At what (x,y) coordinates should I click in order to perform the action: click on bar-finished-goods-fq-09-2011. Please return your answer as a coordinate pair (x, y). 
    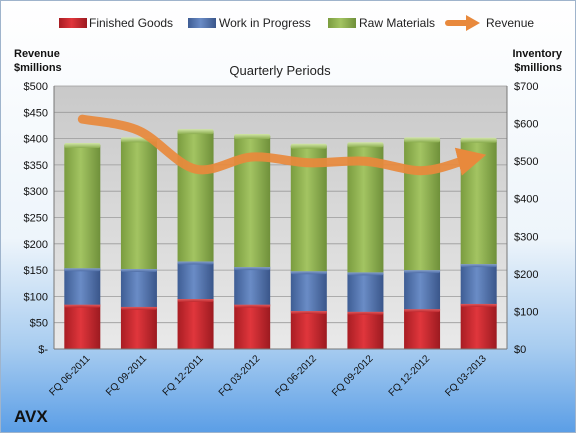
    Looking at the image, I should click on (138, 327).